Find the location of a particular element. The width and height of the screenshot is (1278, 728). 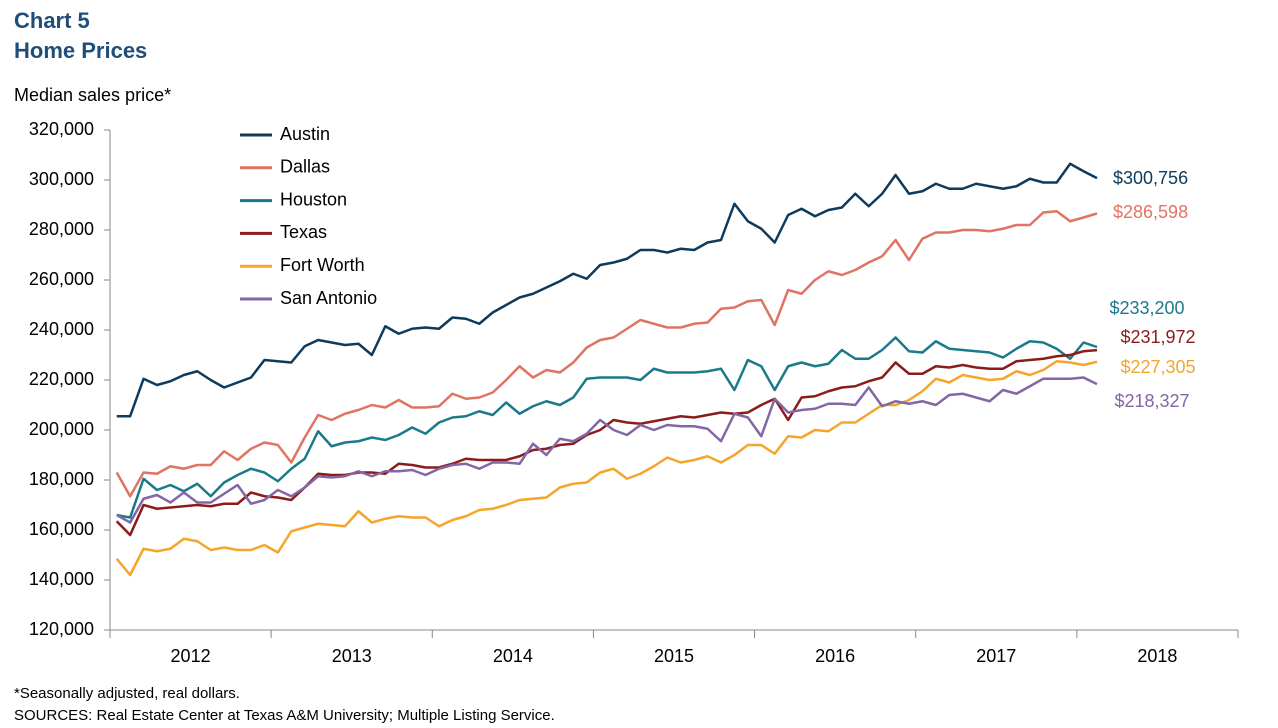

y-tick-label: 240,000 is located at coordinates (61, 329).